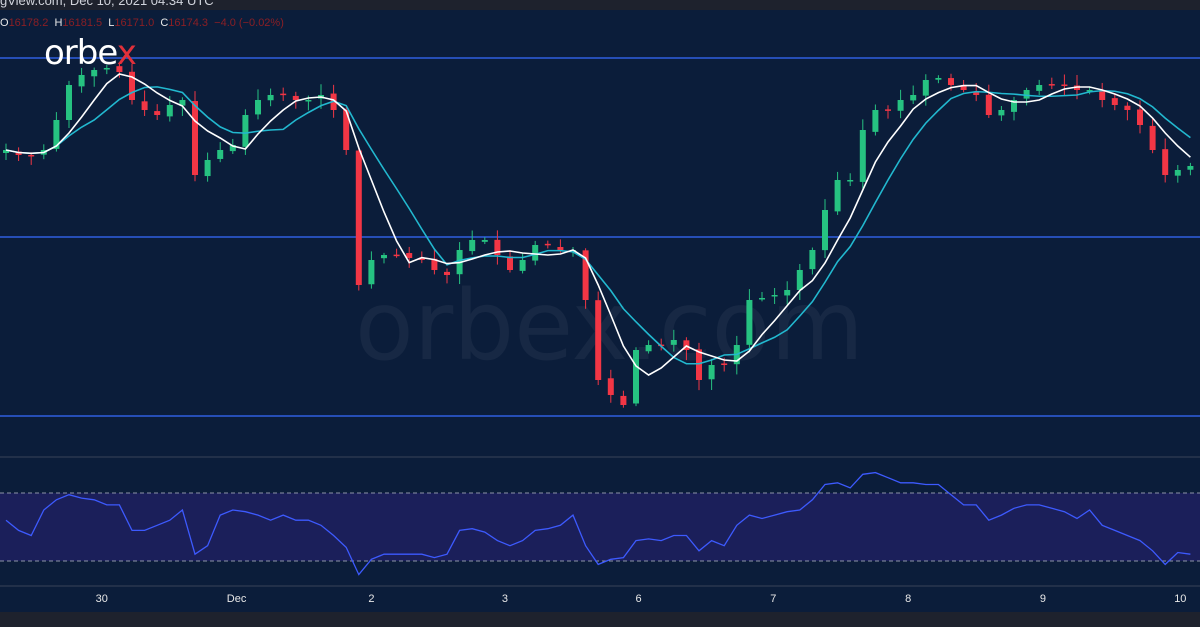 This screenshot has width=1200, height=627. I want to click on bottom-bar, so click(600, 619).